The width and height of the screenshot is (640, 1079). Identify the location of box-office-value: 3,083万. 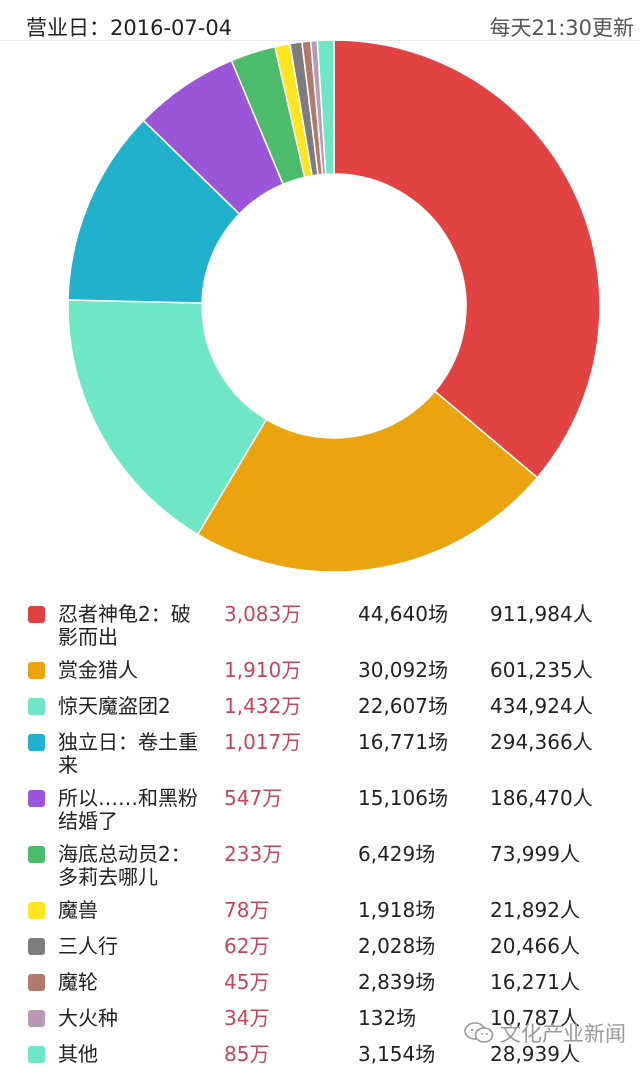
(263, 614).